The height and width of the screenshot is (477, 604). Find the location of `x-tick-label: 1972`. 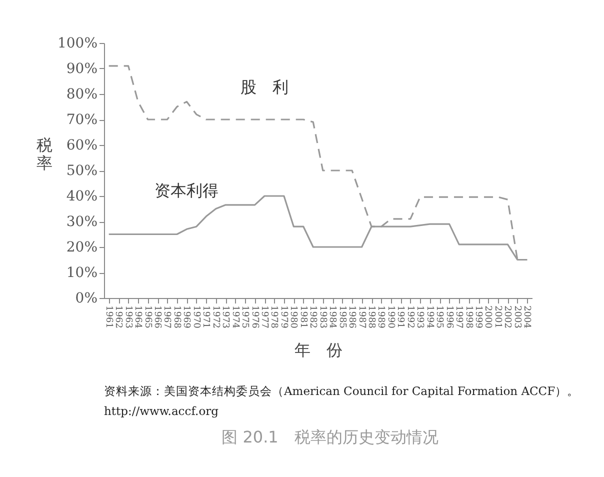

x-tick-label: 1972 is located at coordinates (215, 317).